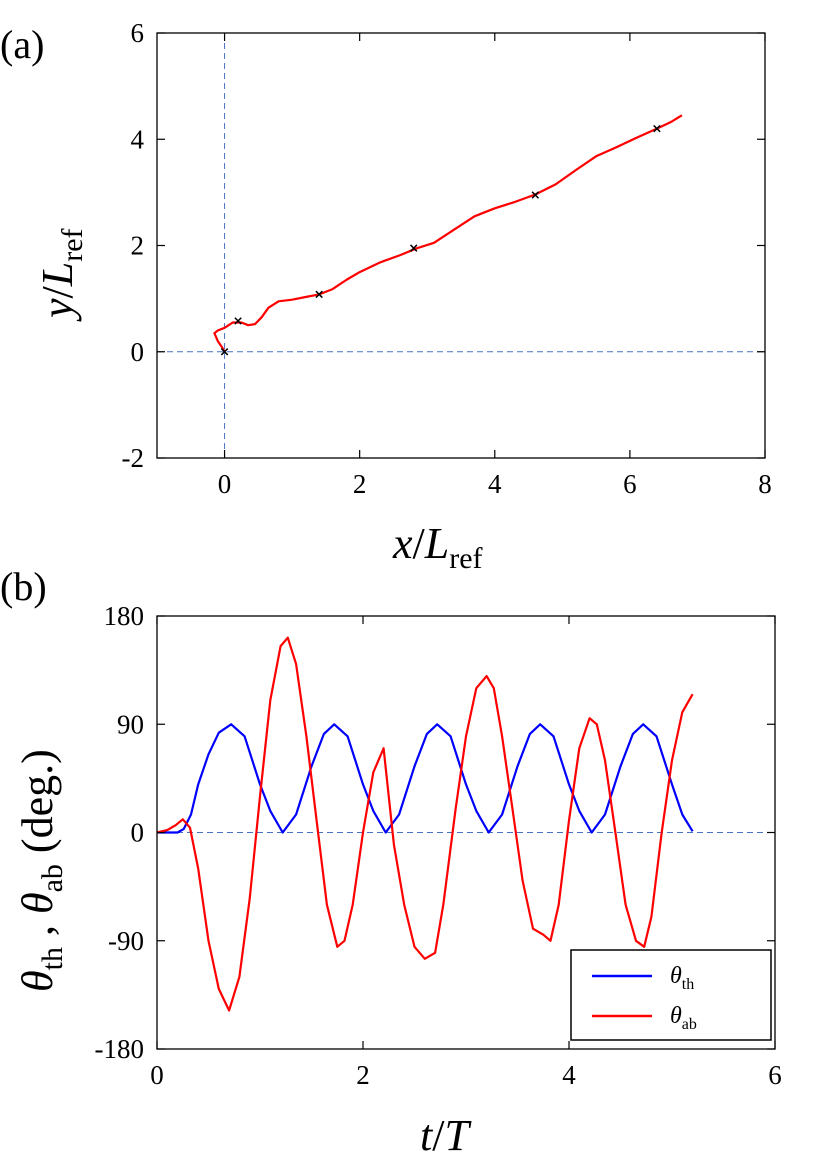 The width and height of the screenshot is (825, 1168). Describe the element at coordinates (683, 1018) in the screenshot. I see `legend-label-ab: θab` at that location.